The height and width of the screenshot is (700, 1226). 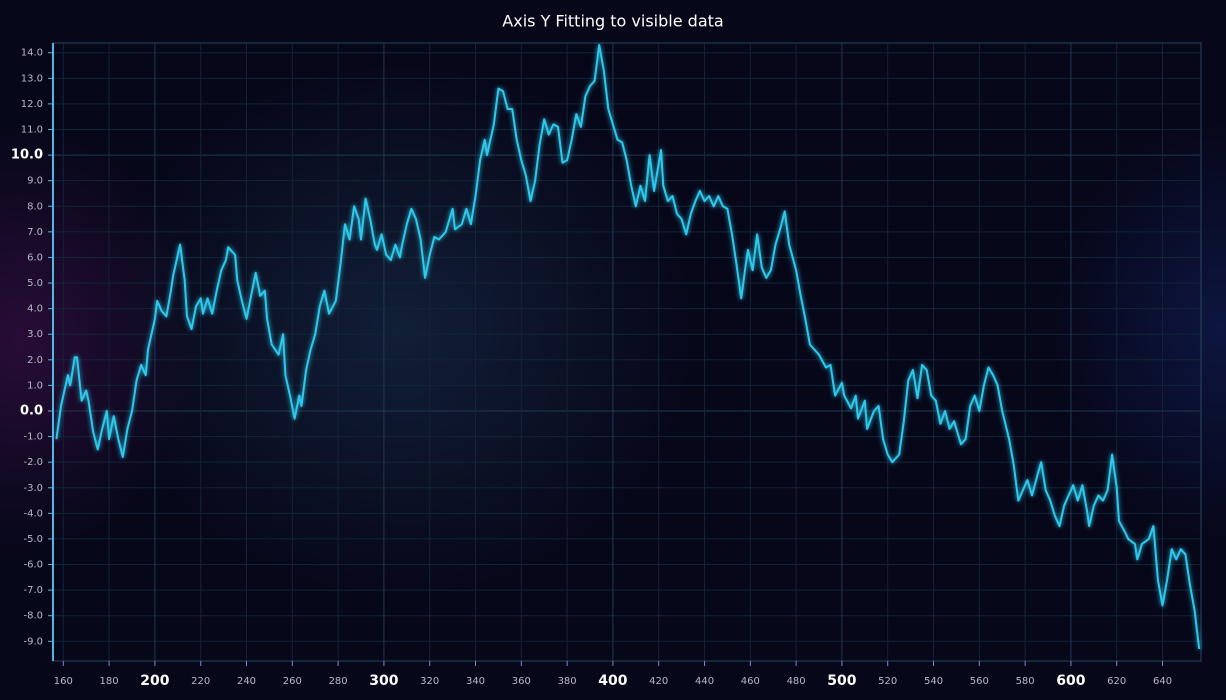 I want to click on x-tick-label: 560, so click(x=979, y=681).